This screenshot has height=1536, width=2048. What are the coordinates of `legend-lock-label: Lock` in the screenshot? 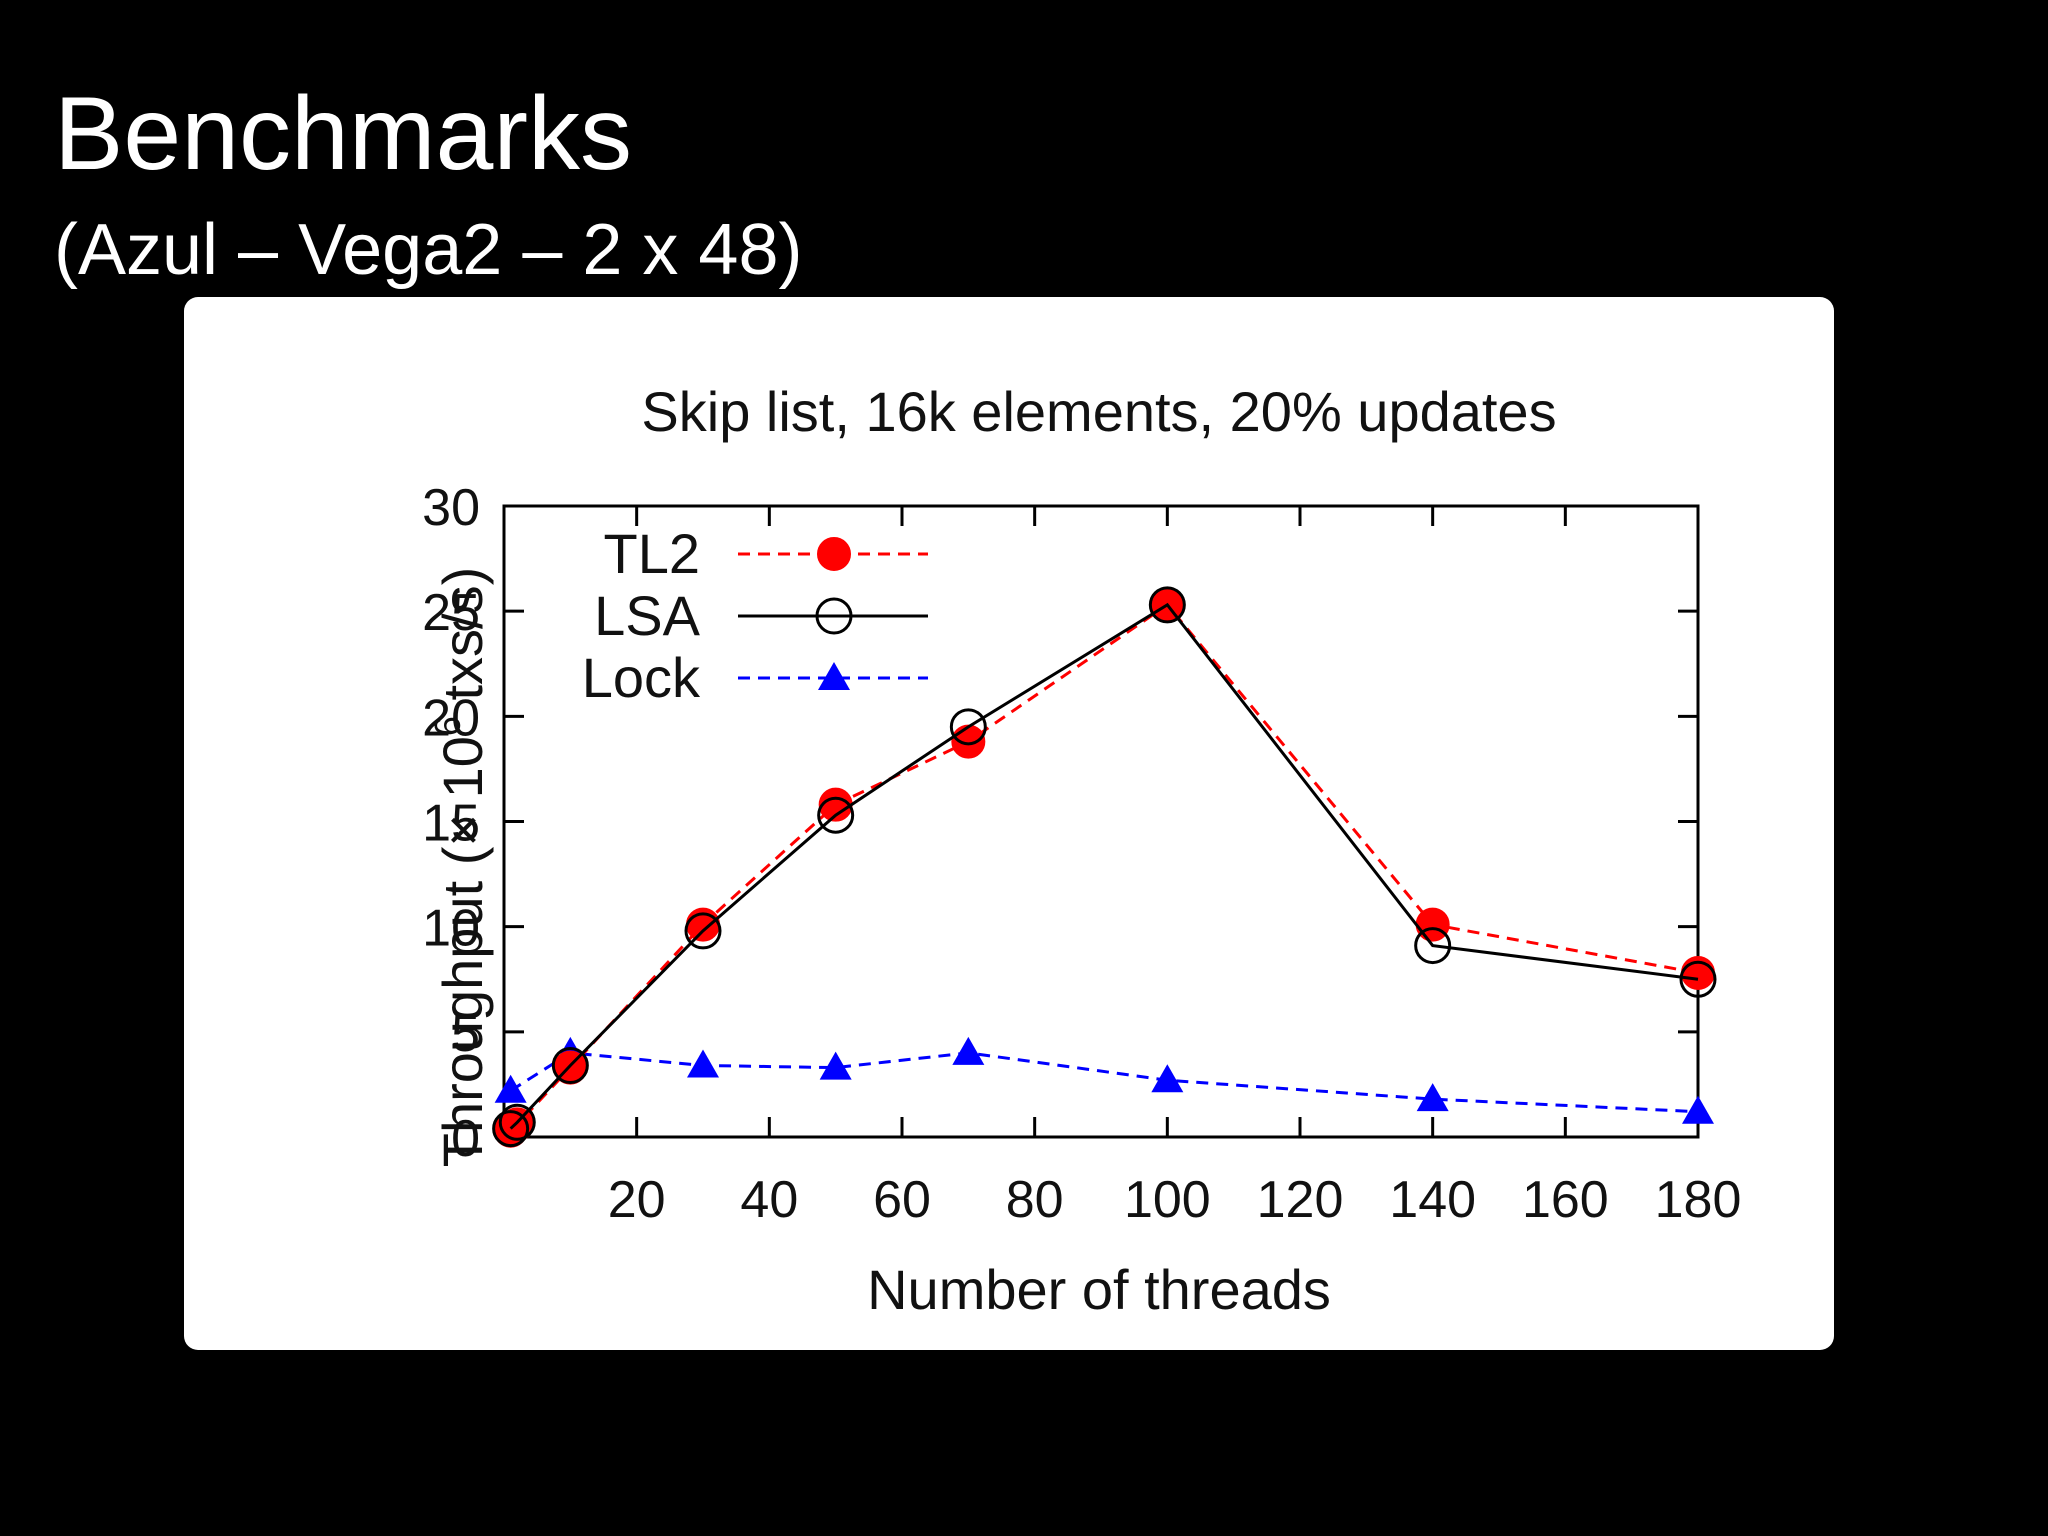 It's located at (641, 677).